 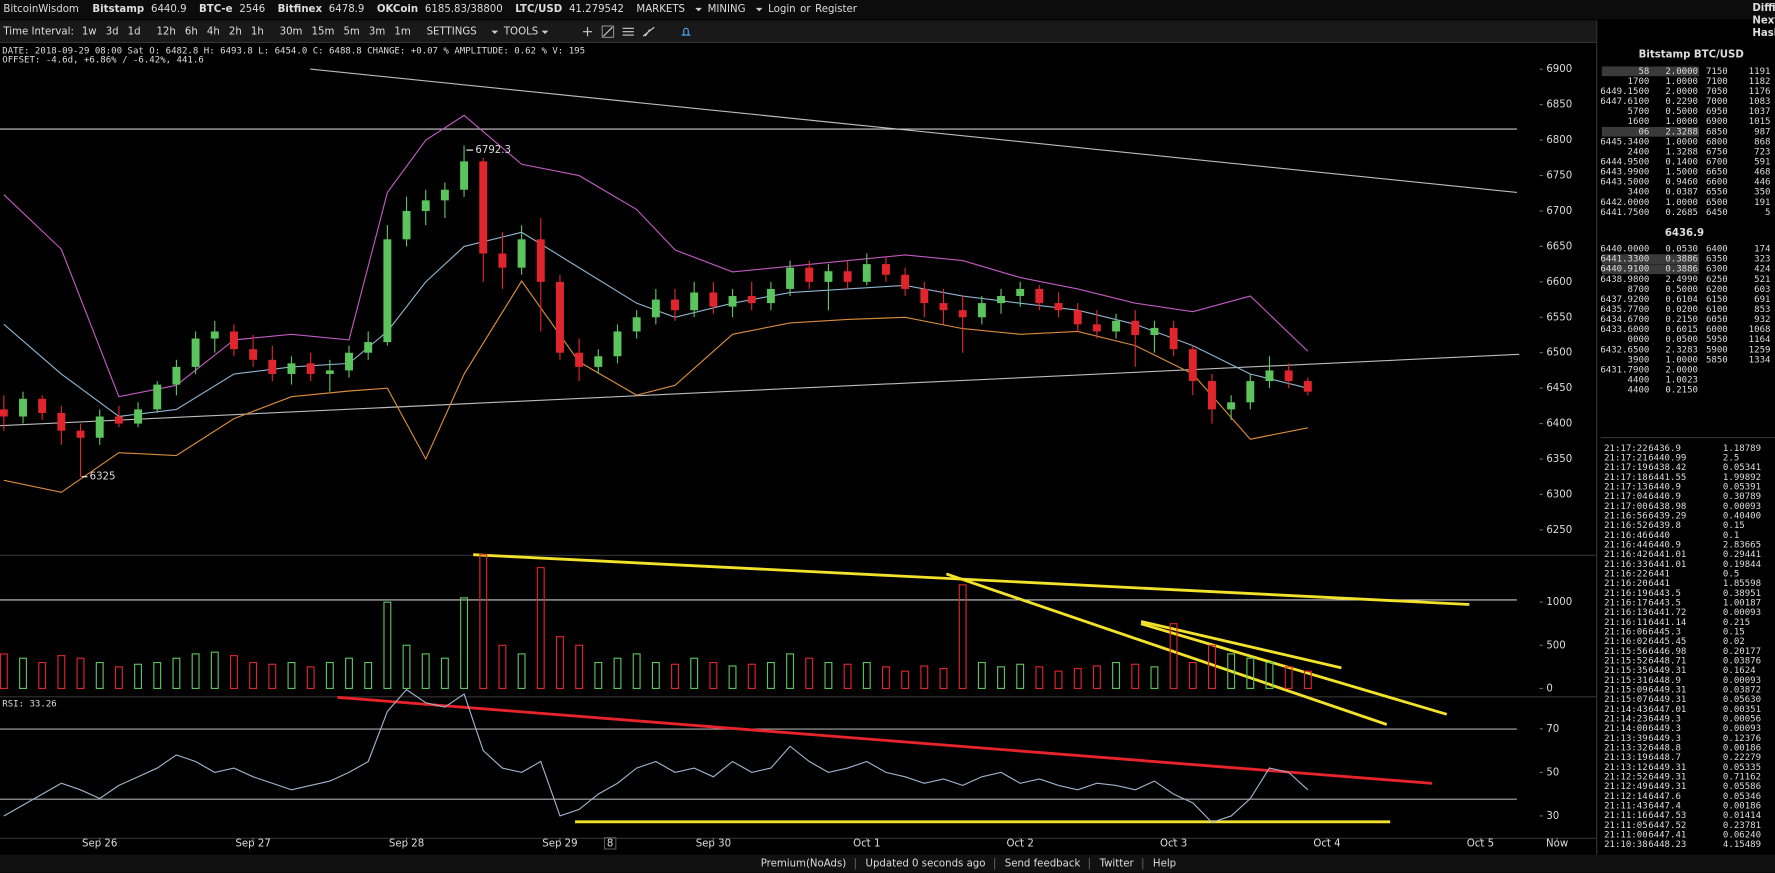 I want to click on orderbook-cell: 0.3886, so click(x=1681, y=270).